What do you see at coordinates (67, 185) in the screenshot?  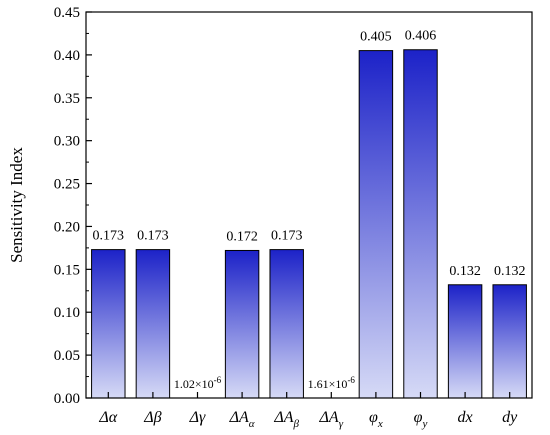 I see `y-tick-label: 0.25` at bounding box center [67, 185].